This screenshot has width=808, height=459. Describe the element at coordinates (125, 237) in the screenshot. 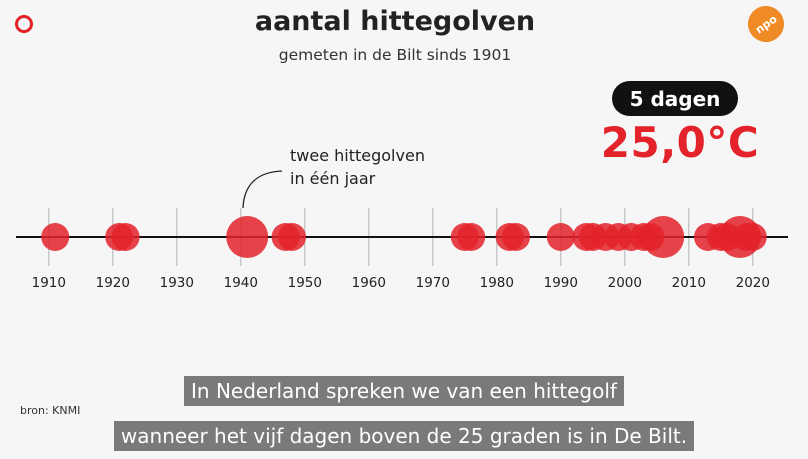

I see `heatwave-dot-1922` at that location.